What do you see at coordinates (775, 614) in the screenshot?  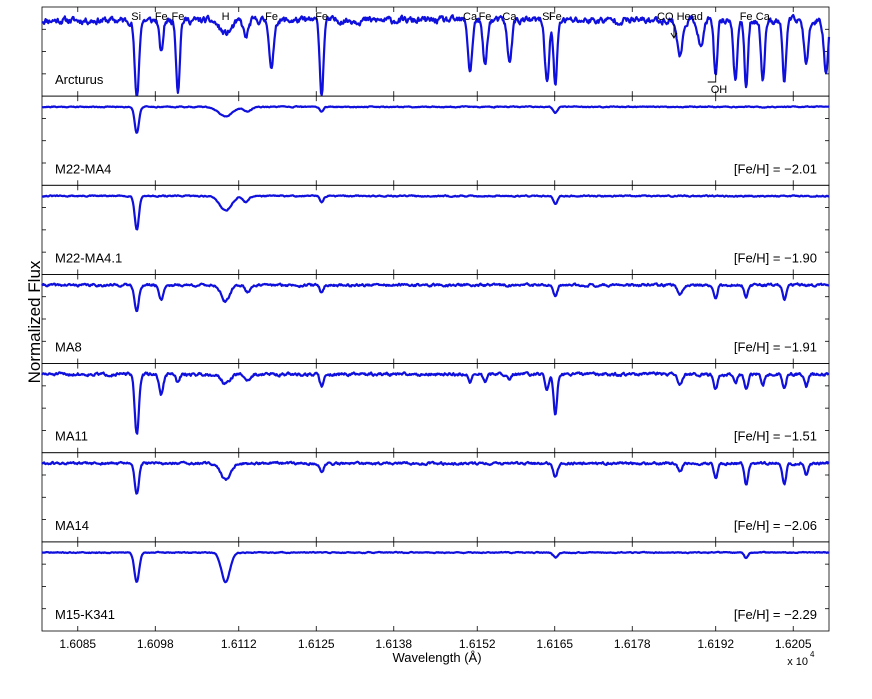 I see `metallicity-label: [Fe/H] = −2.29` at bounding box center [775, 614].